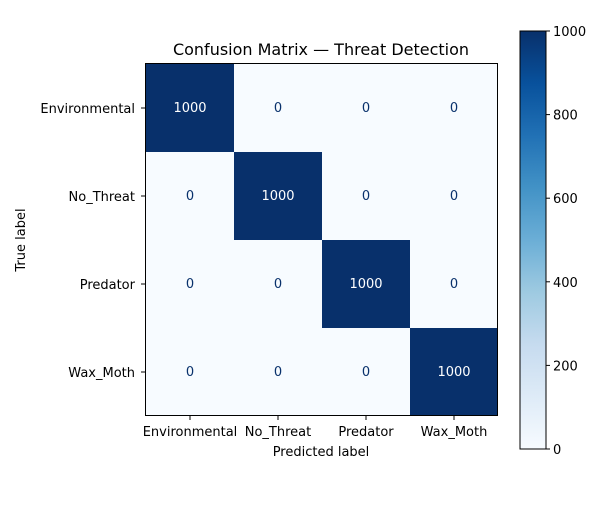 Image resolution: width=600 pixels, height=505 pixels. What do you see at coordinates (101, 373) in the screenshot?
I see `y-tick-label: Wax_Moth` at bounding box center [101, 373].